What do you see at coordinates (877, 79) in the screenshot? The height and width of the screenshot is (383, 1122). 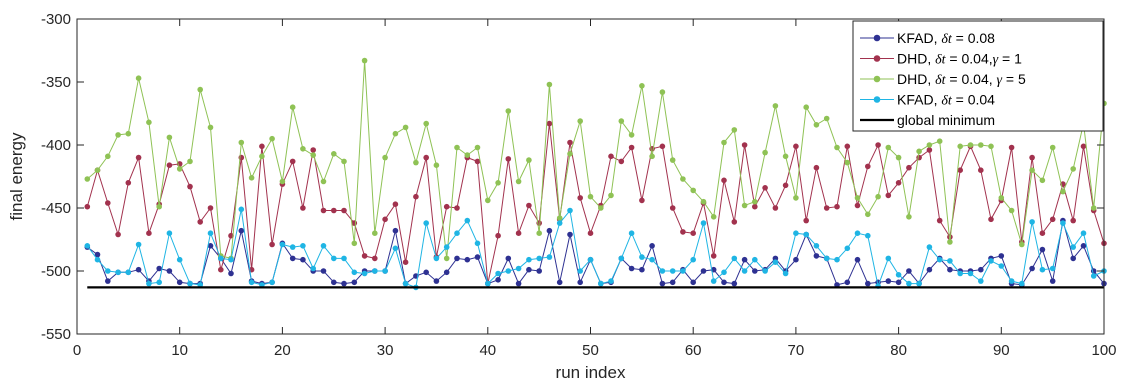 I see `legend-swatch-marker` at bounding box center [877, 79].